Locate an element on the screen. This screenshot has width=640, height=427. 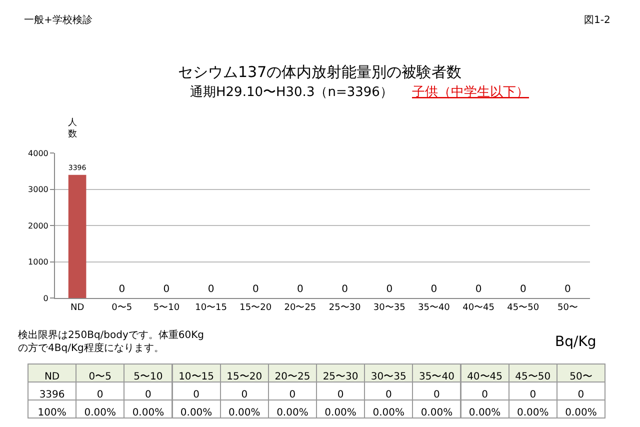
text: 100% is located at coordinates (52, 413).